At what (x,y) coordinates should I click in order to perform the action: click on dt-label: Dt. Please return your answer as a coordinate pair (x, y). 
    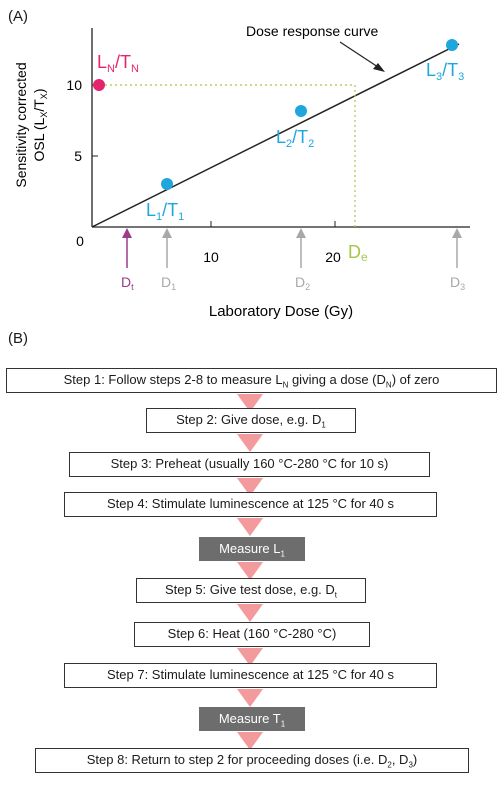
    Looking at the image, I should click on (127, 283).